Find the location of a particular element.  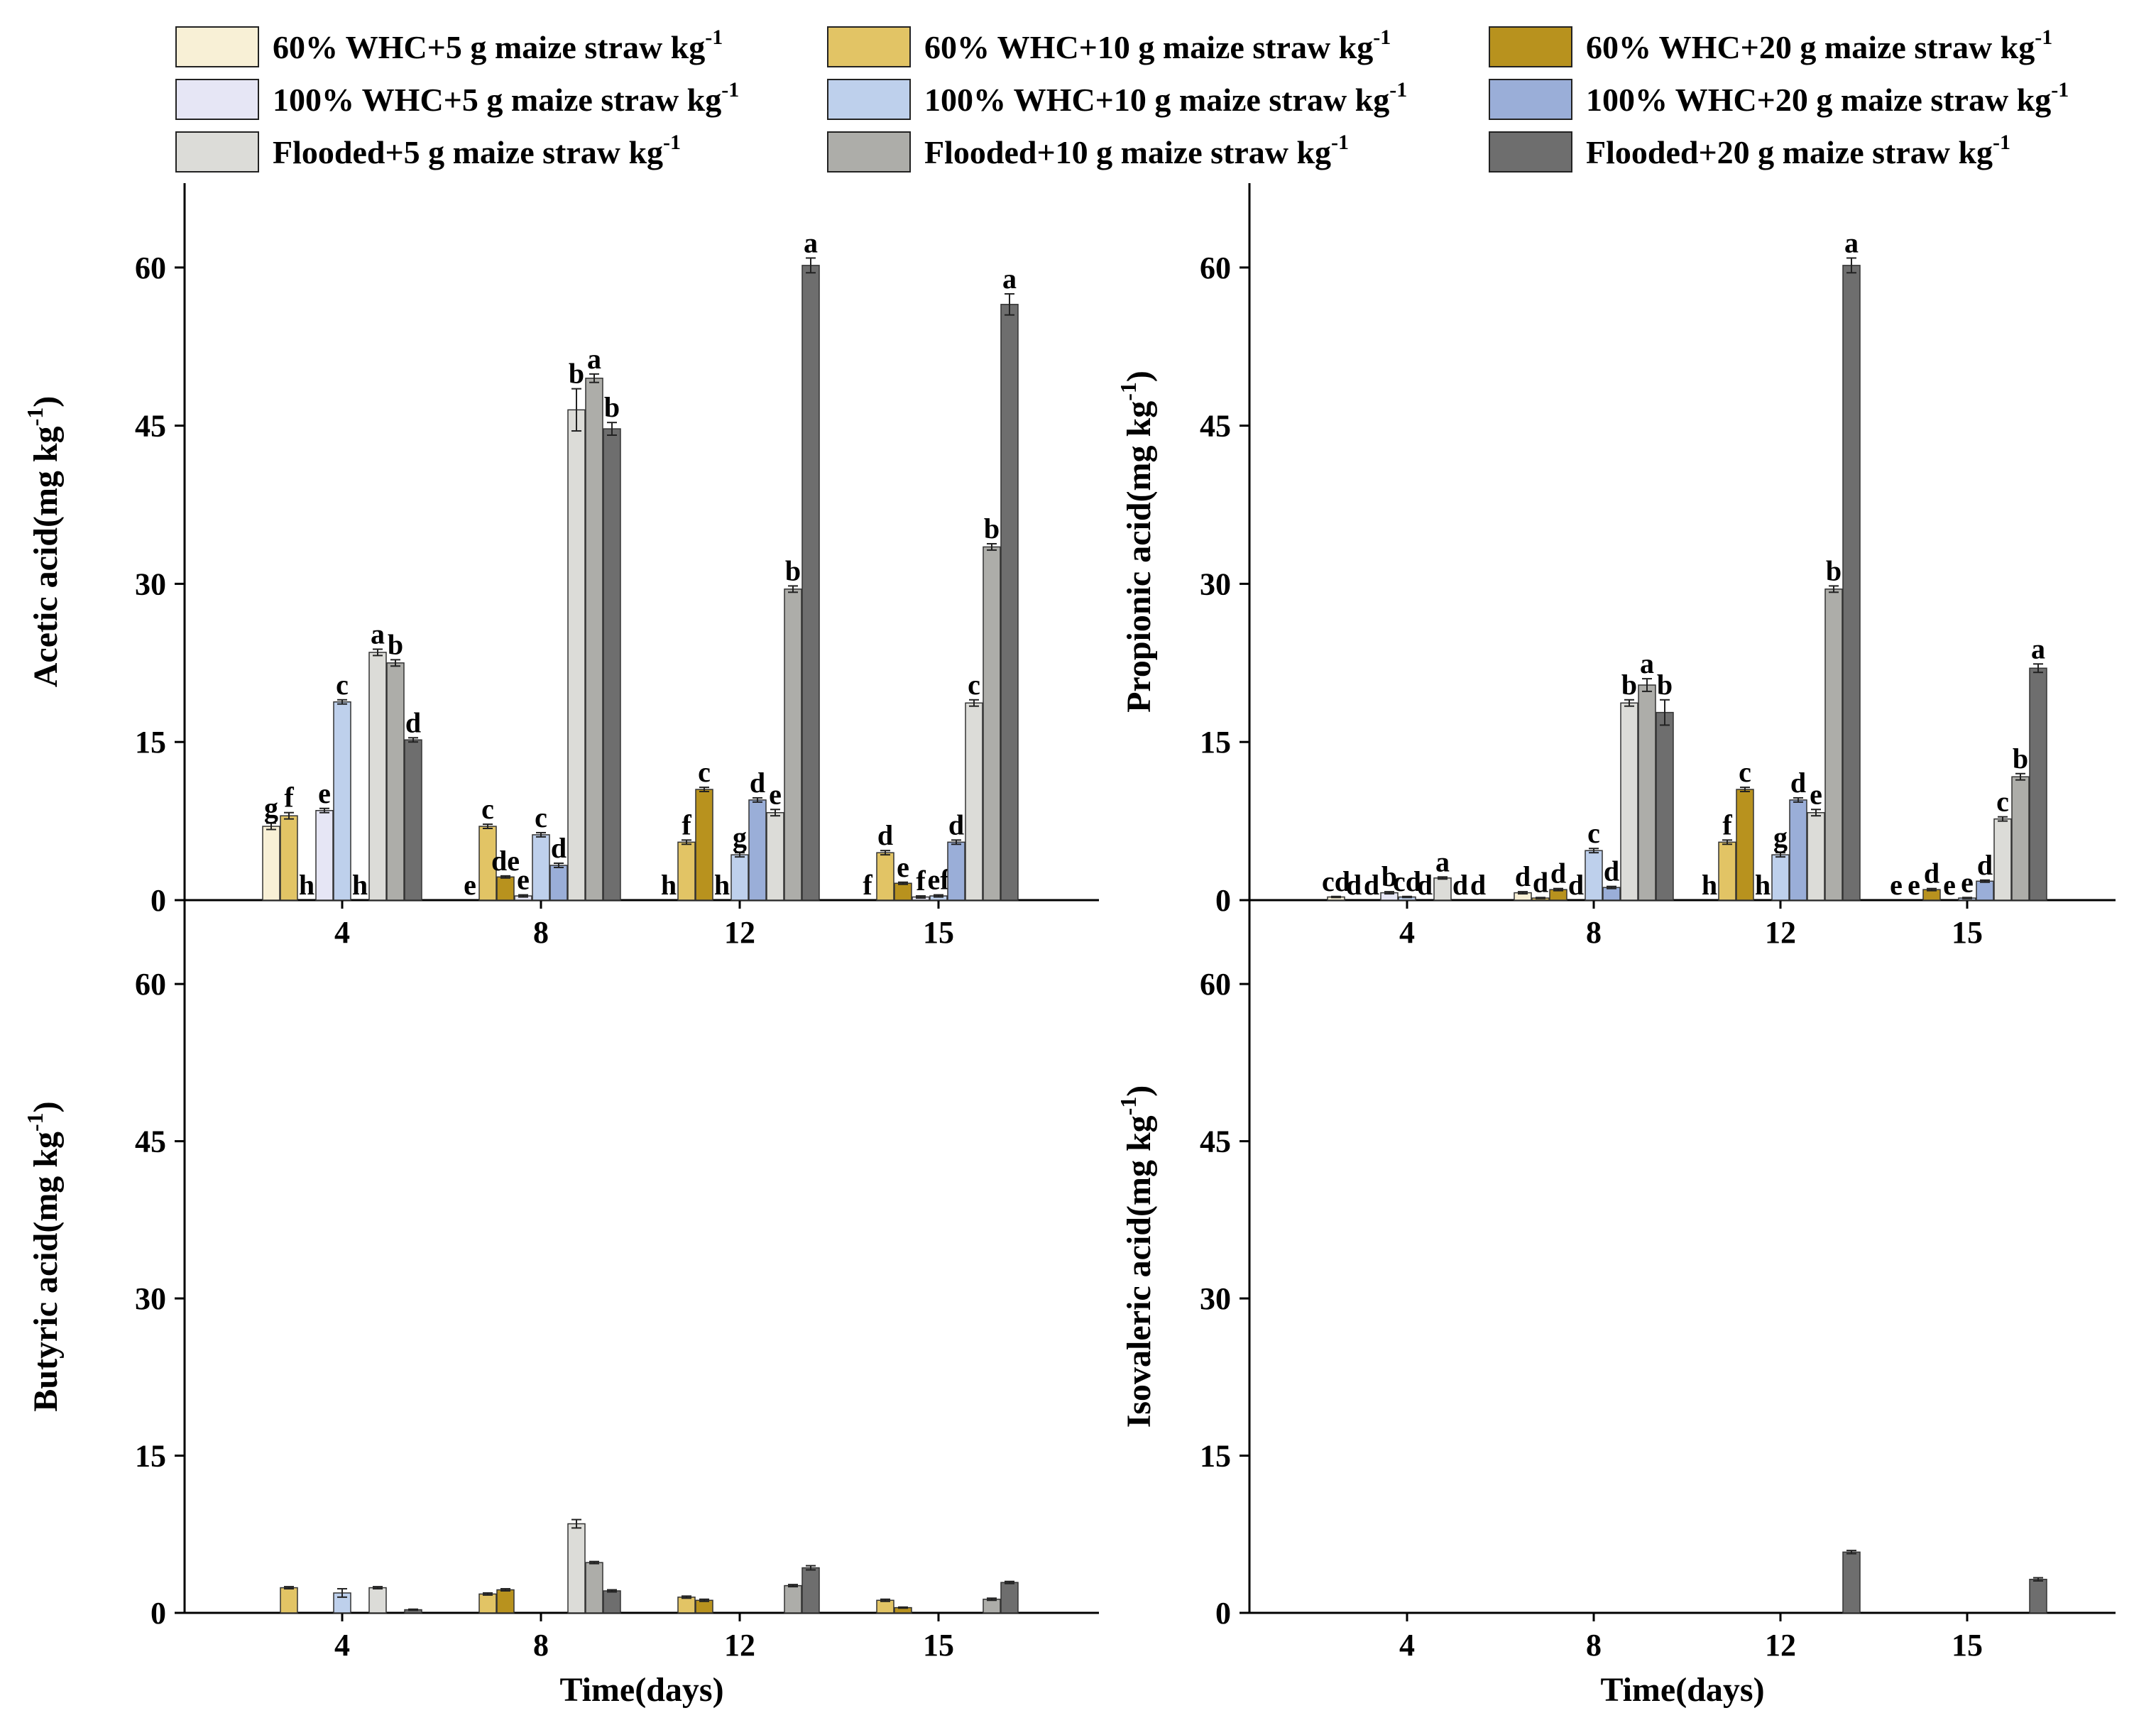

legend-label: Flooded+5 g maize straw kg-1 is located at coordinates (477, 151).